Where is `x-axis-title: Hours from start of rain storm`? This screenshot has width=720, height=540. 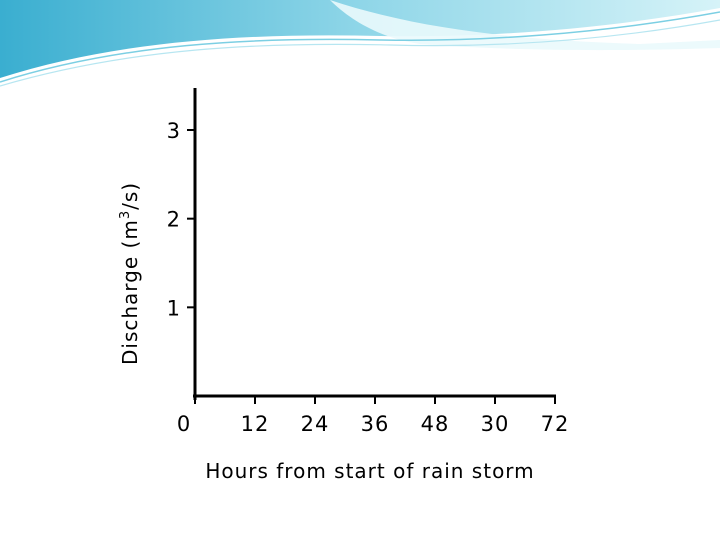 x-axis-title: Hours from start of rain storm is located at coordinates (369, 471).